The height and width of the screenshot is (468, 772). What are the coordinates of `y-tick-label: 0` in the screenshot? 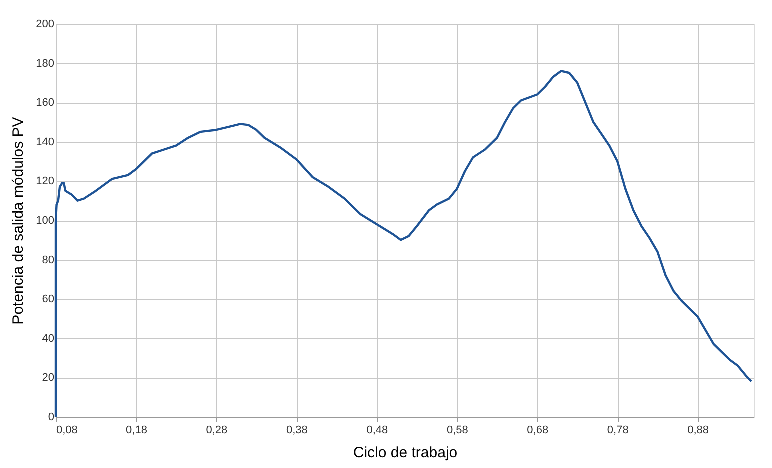 It's located at (51, 418).